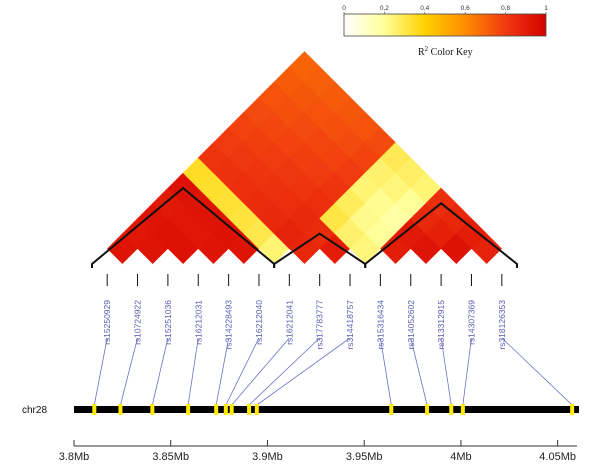  What do you see at coordinates (411, 325) in the screenshot?
I see `snp-label: rs314052602` at bounding box center [411, 325].